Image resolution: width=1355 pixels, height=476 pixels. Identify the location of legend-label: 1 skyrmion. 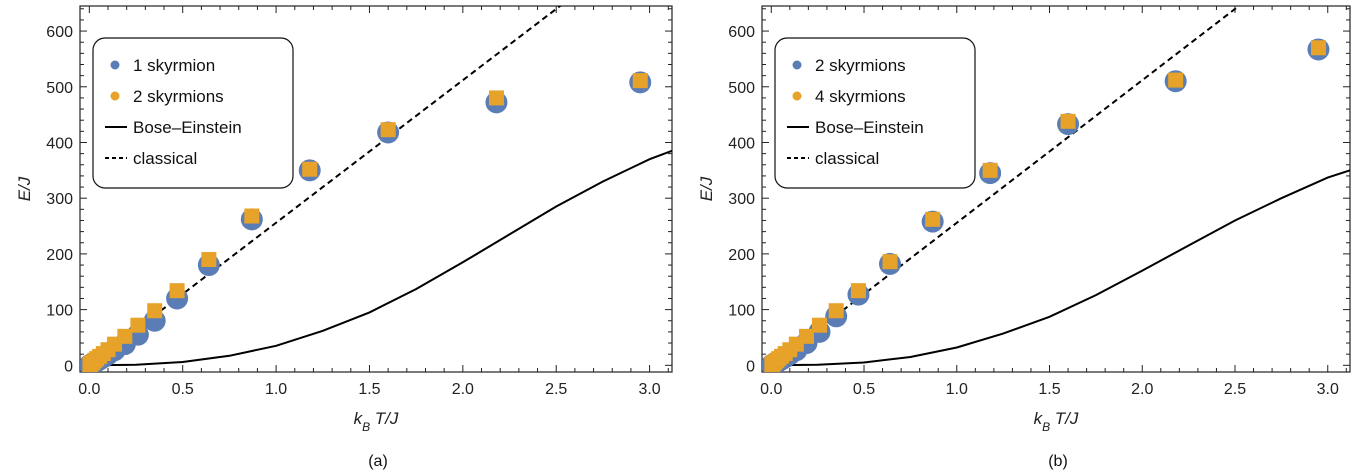
(174, 65).